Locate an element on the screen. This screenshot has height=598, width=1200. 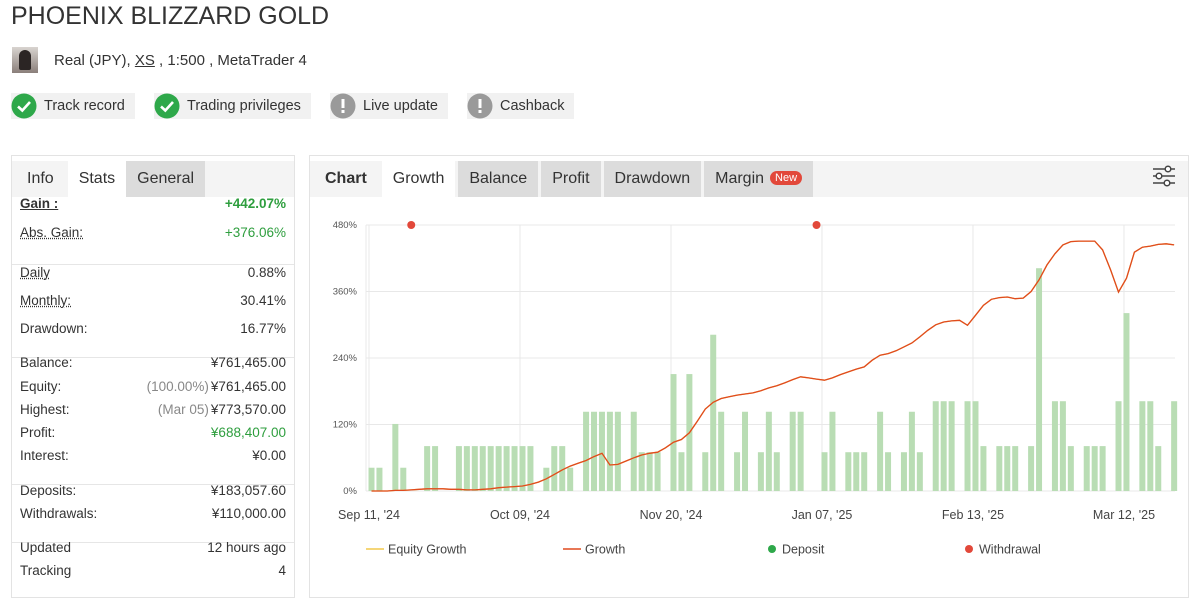
stat-label: Balance: is located at coordinates (46, 362).